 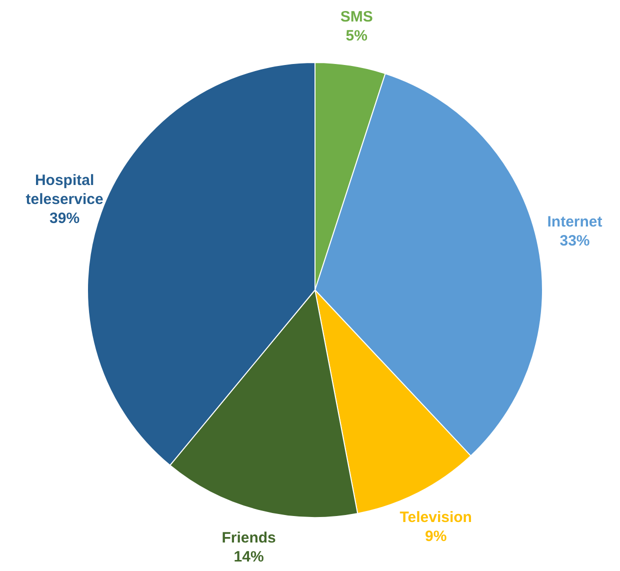 I want to click on slice-label: Friends, so click(x=249, y=537).